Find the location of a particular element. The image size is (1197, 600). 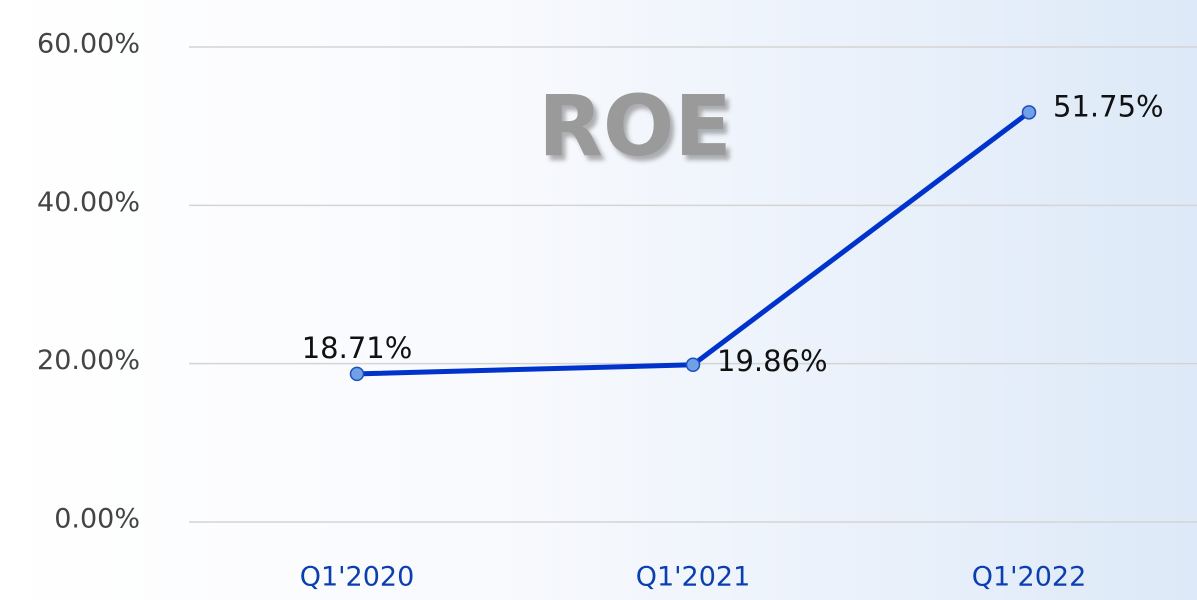

x-tick-label: Q1'2022 is located at coordinates (1029, 577).